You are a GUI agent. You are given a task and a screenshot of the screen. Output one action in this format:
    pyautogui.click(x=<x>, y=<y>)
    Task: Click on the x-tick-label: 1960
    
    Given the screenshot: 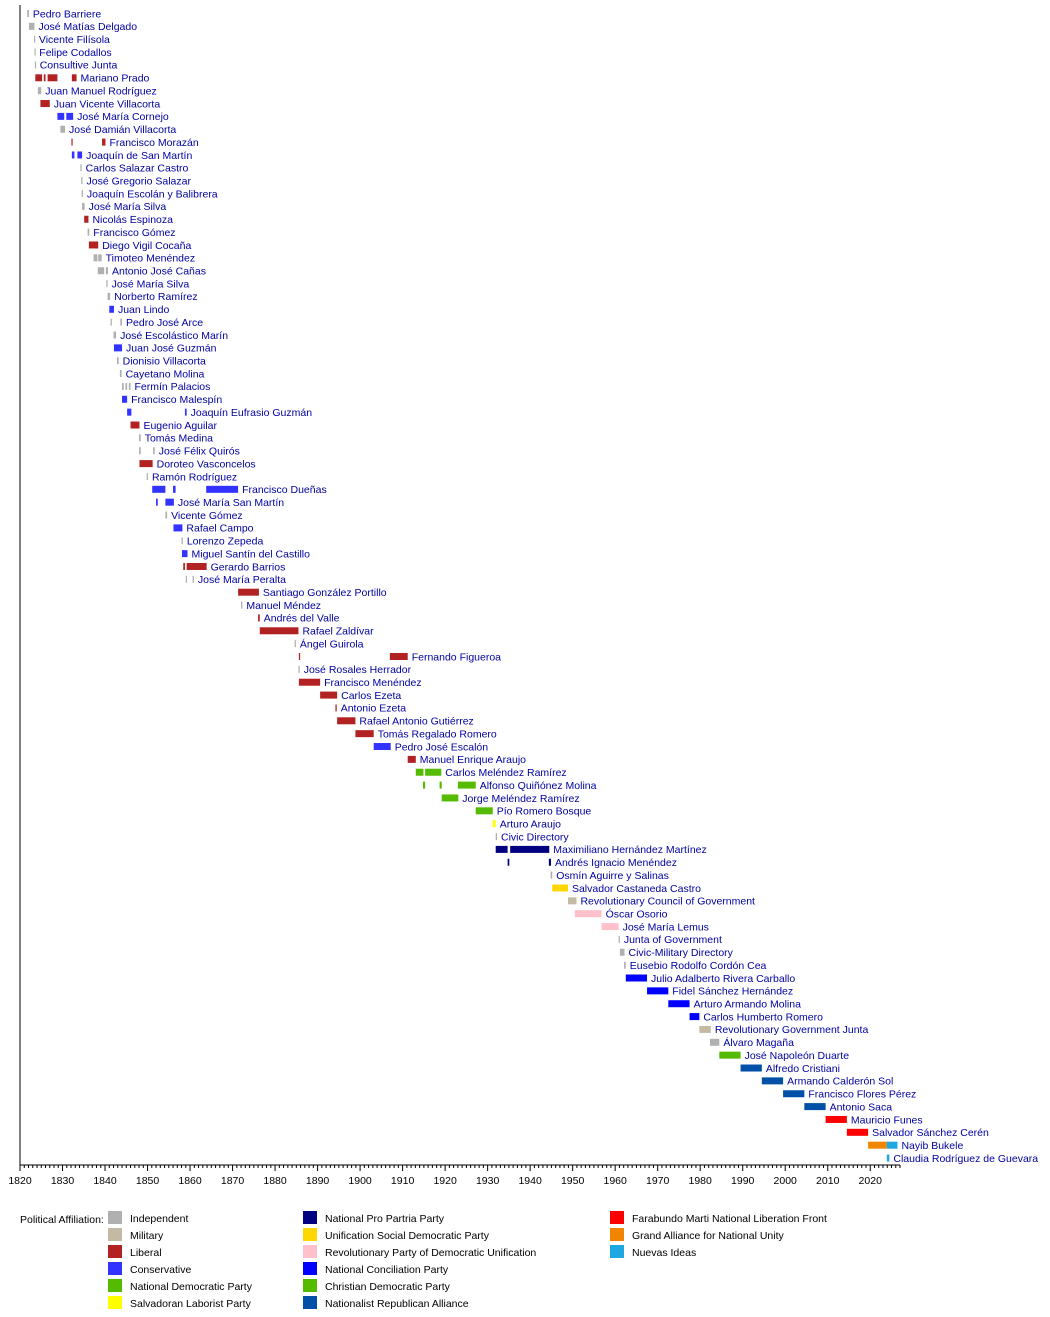 What is the action you would take?
    pyautogui.click(x=615, y=1181)
    